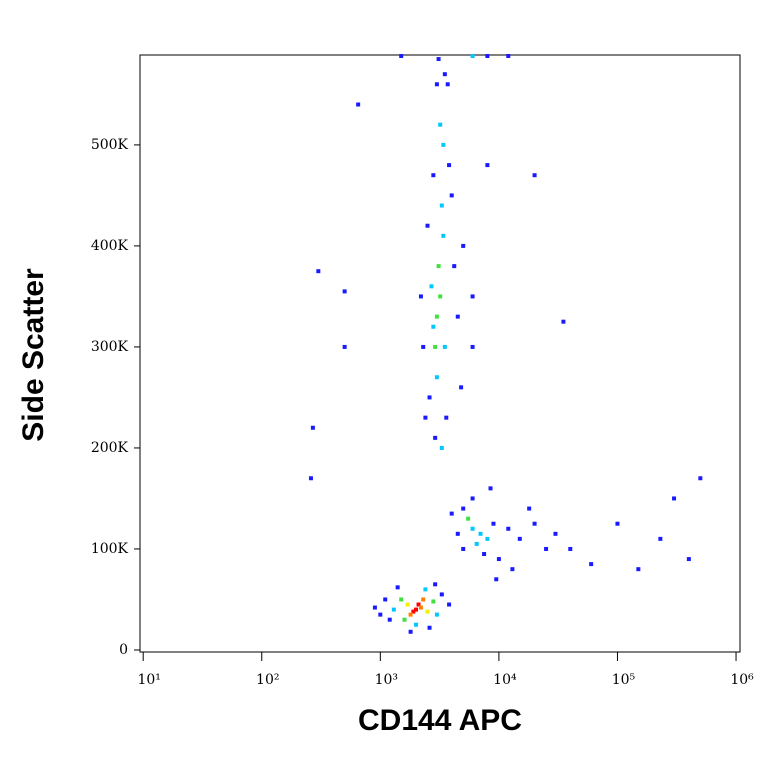 The width and height of the screenshot is (764, 764). What do you see at coordinates (110, 347) in the screenshot?
I see `y-tick-label: 300K` at bounding box center [110, 347].